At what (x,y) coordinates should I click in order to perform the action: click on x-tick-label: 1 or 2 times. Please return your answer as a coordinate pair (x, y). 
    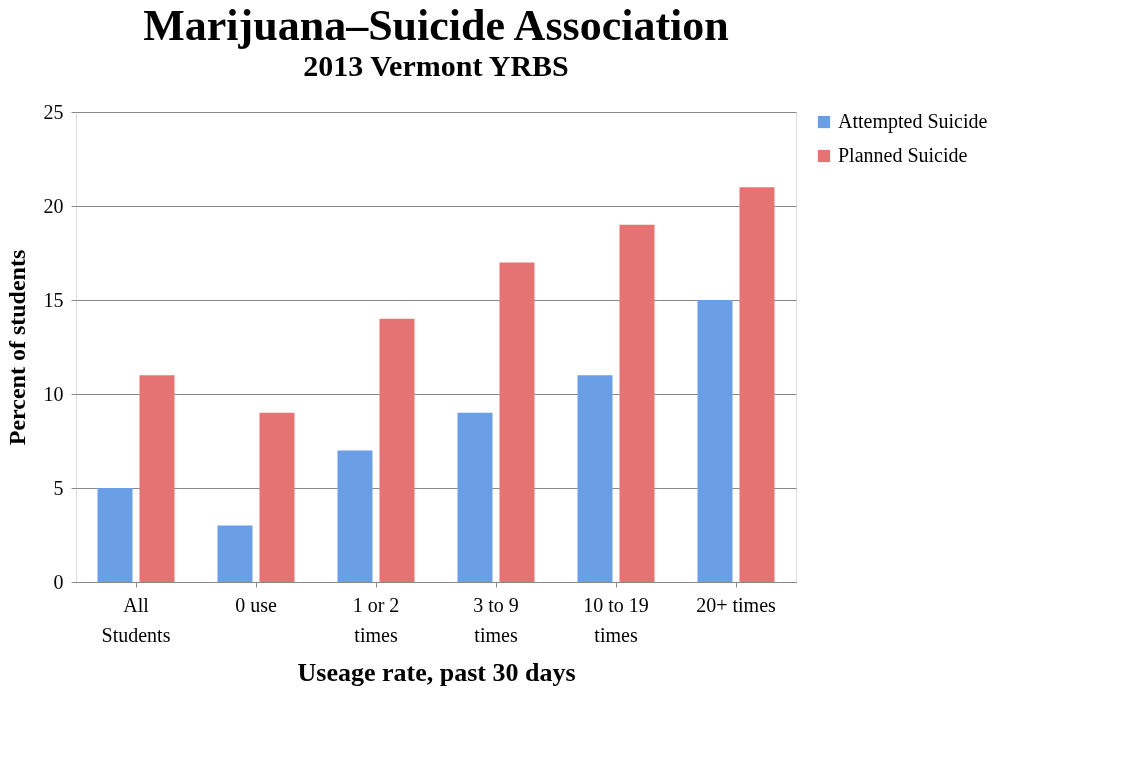
    Looking at the image, I should click on (376, 619).